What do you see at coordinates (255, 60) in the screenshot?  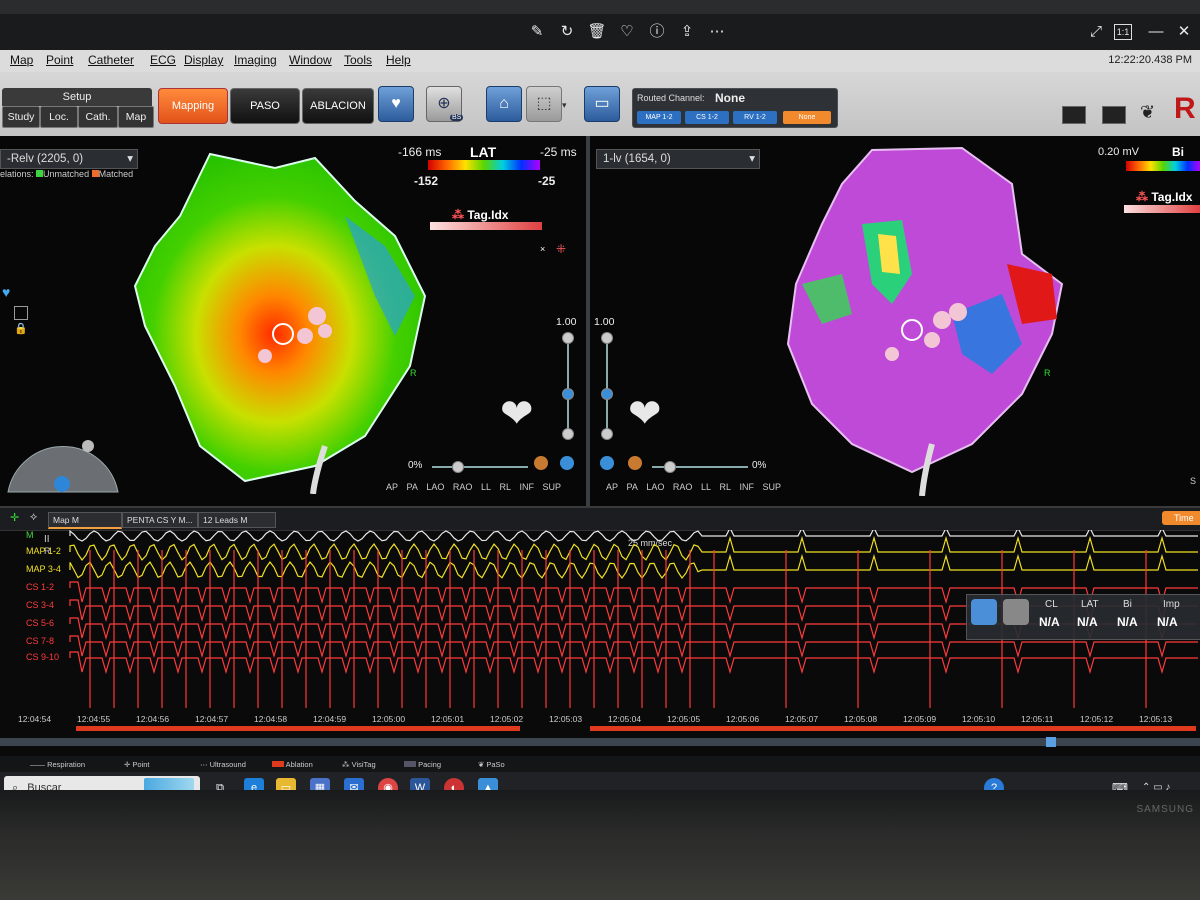 I see `menu-imaging: Imaging` at bounding box center [255, 60].